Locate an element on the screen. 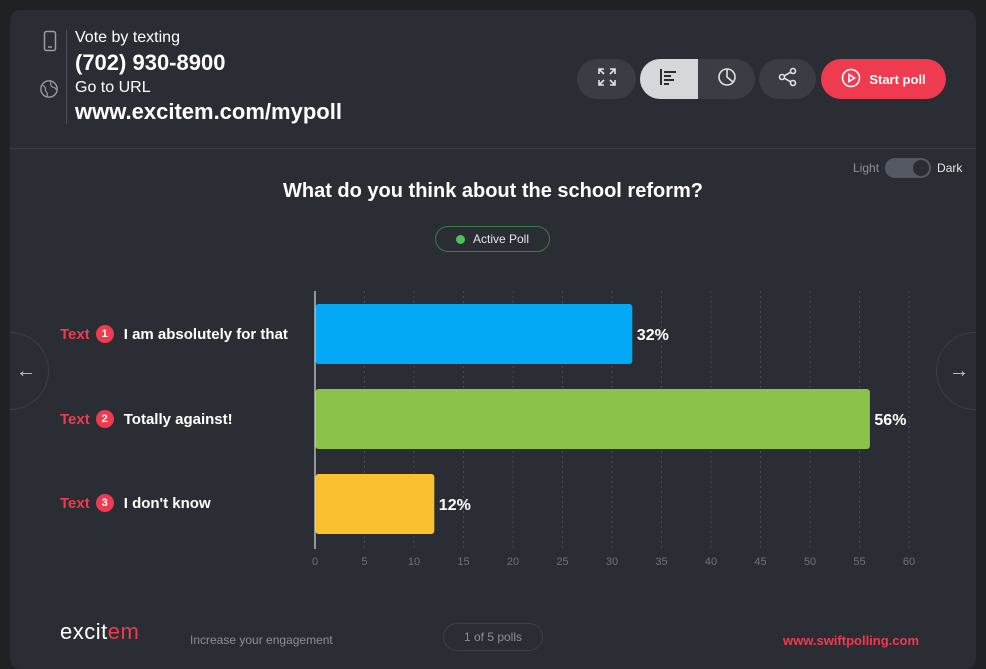  theme-switch is located at coordinates (908, 168).